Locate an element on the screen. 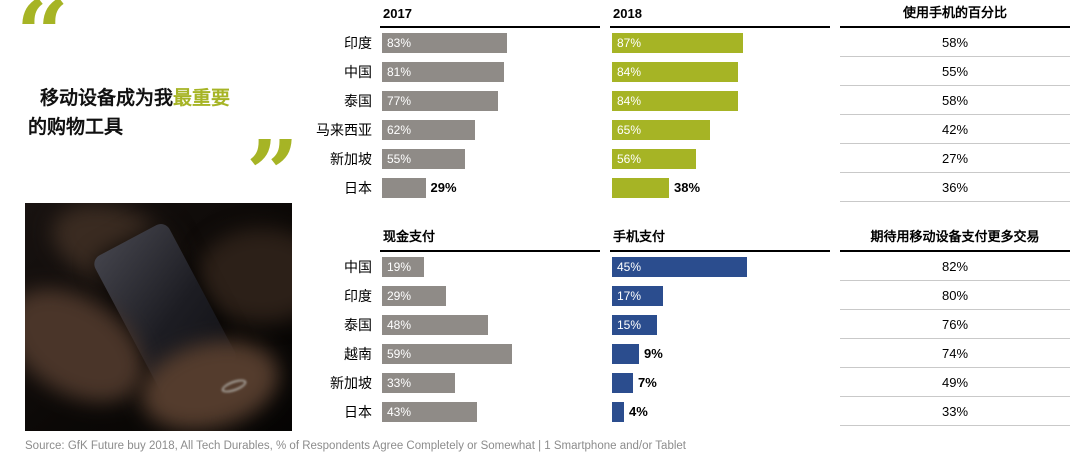  bar-value: 43% is located at coordinates (399, 411).